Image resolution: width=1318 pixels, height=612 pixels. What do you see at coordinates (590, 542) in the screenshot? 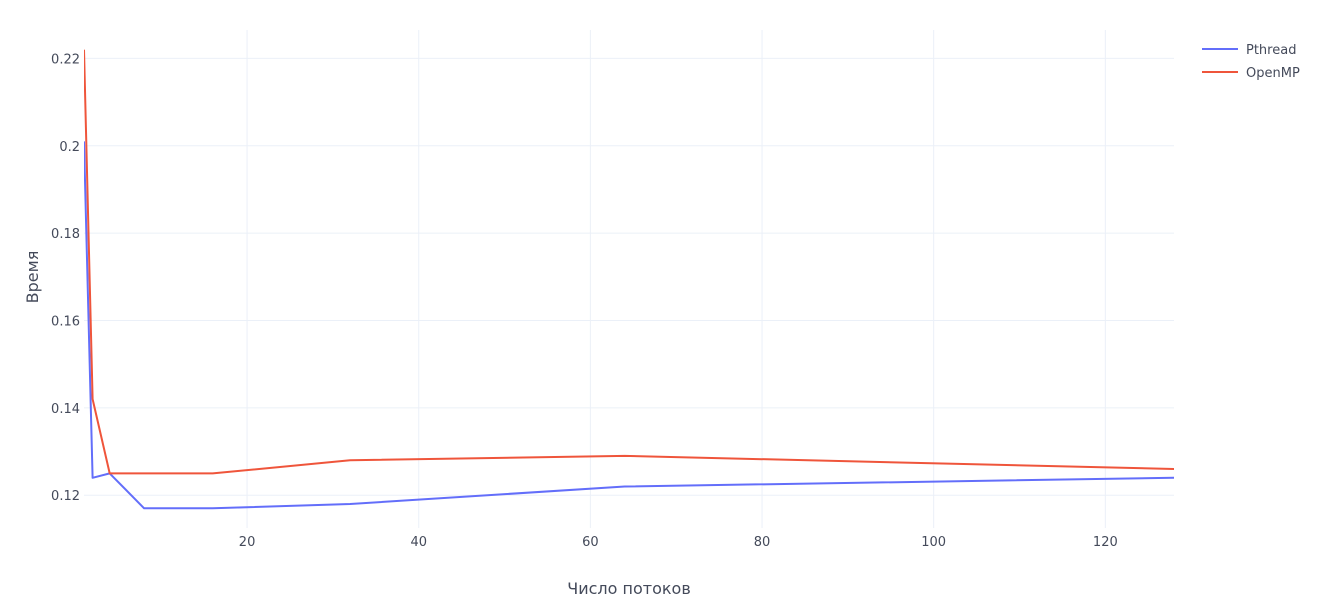
I see `x-tick-label: 60` at bounding box center [590, 542].